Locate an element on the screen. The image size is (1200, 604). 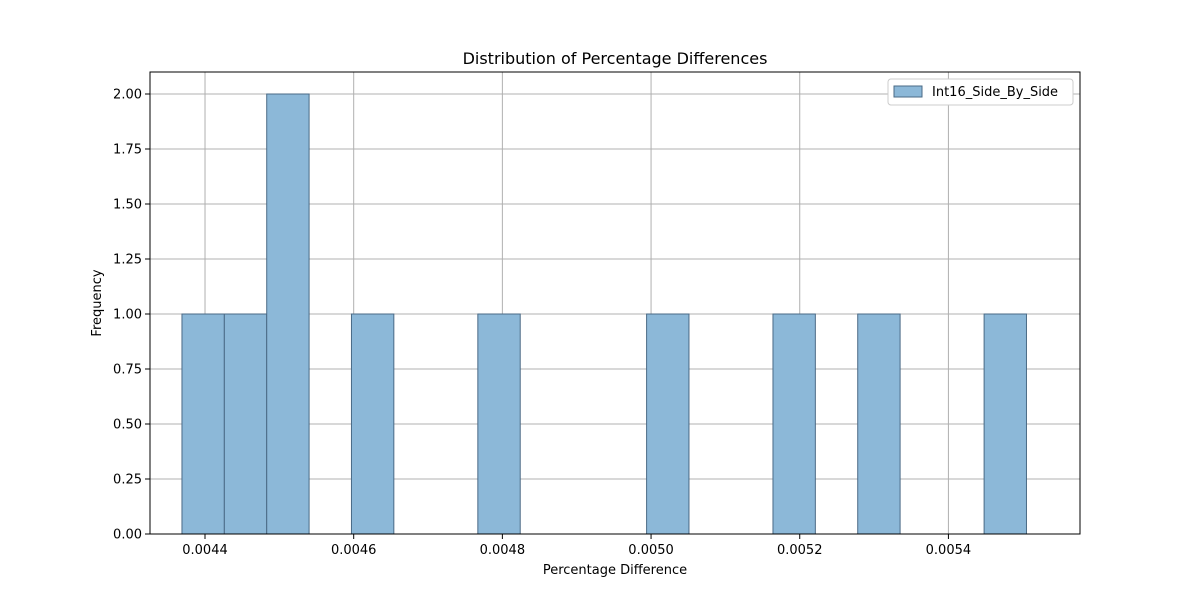
y-tick-label: 2.00 is located at coordinates (127, 95).